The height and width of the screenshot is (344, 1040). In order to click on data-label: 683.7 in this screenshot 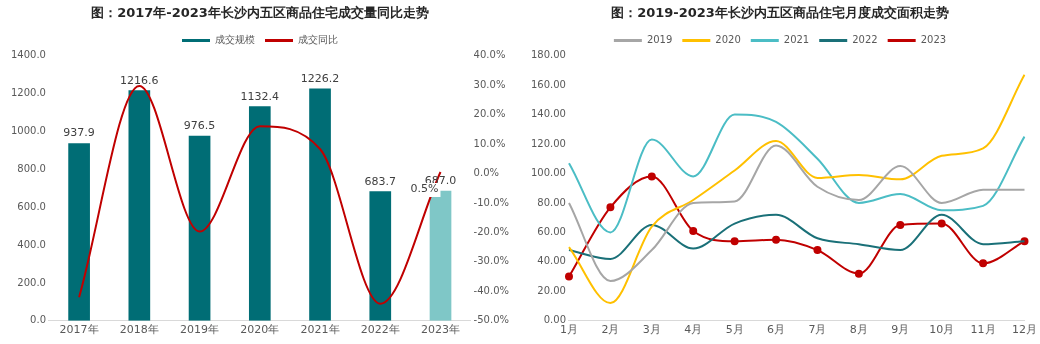, I will do `click(380, 181)`.